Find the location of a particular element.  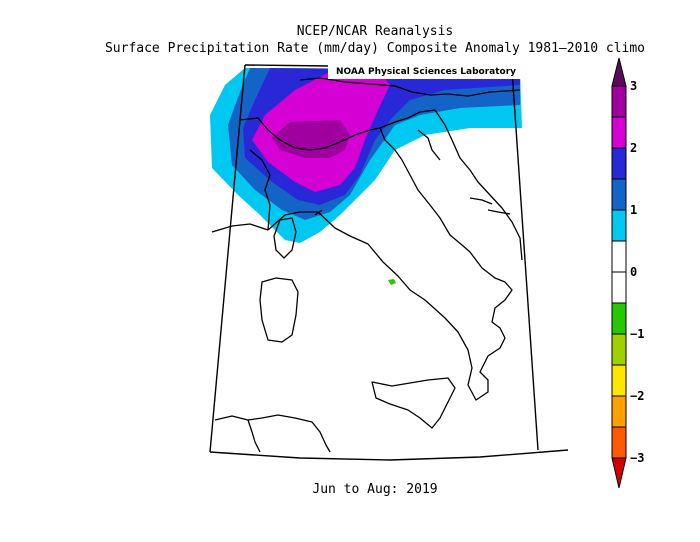

sicily is located at coordinates (413, 403).